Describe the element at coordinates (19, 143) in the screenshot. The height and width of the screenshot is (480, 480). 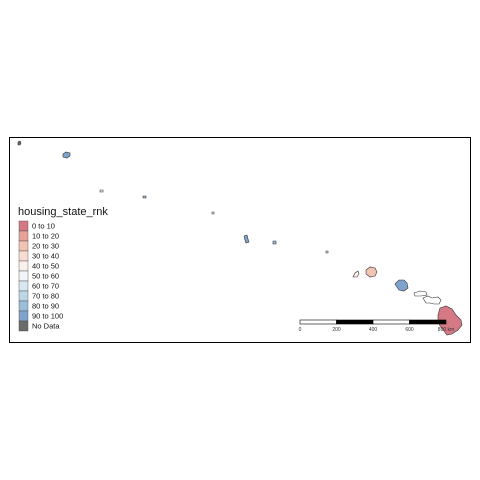
I see `island-kure-atoll` at that location.